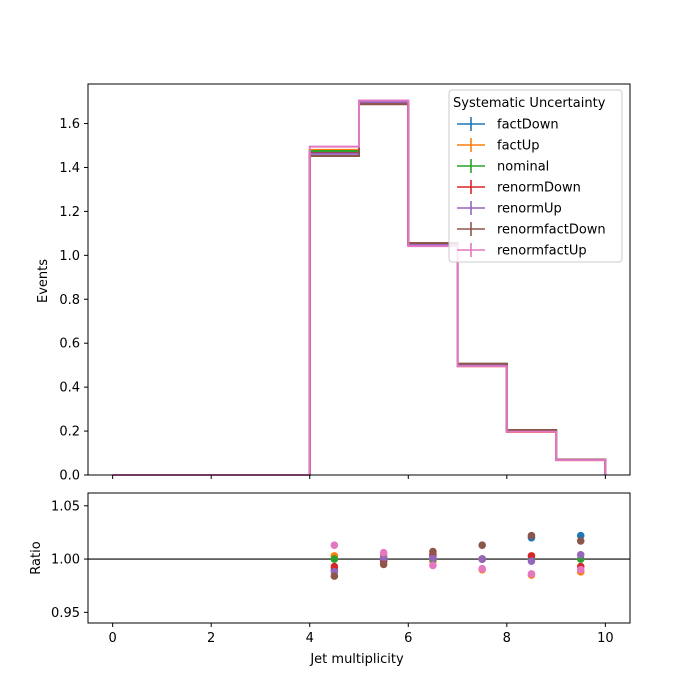 The height and width of the screenshot is (700, 700). What do you see at coordinates (359, 477) in the screenshot?
I see `main-x-ticks` at bounding box center [359, 477].